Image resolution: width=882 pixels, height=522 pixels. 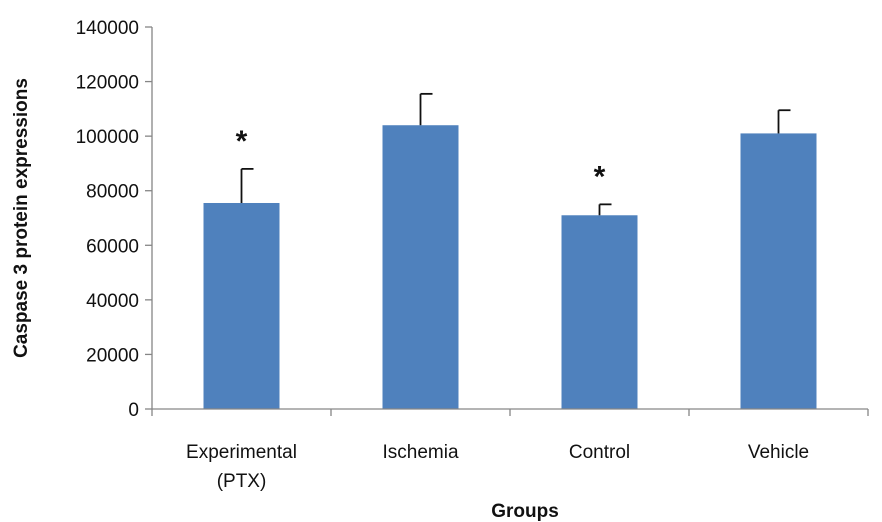 I want to click on y-tick-label: 100000, so click(x=107, y=137).